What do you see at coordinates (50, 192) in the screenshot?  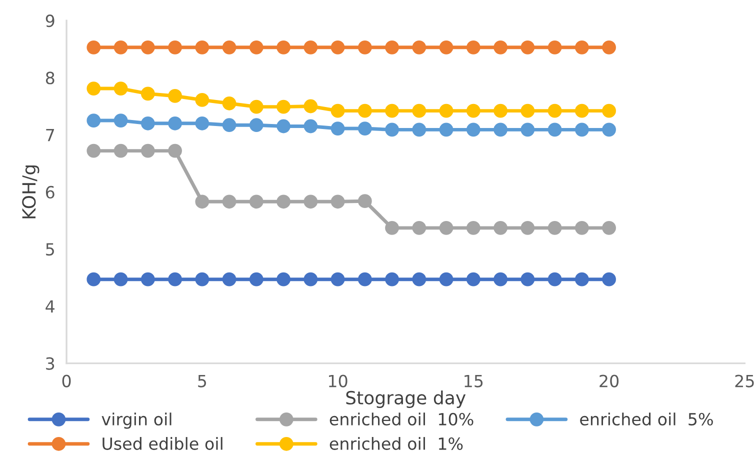 I see `y-tick-label: 6` at bounding box center [50, 192].